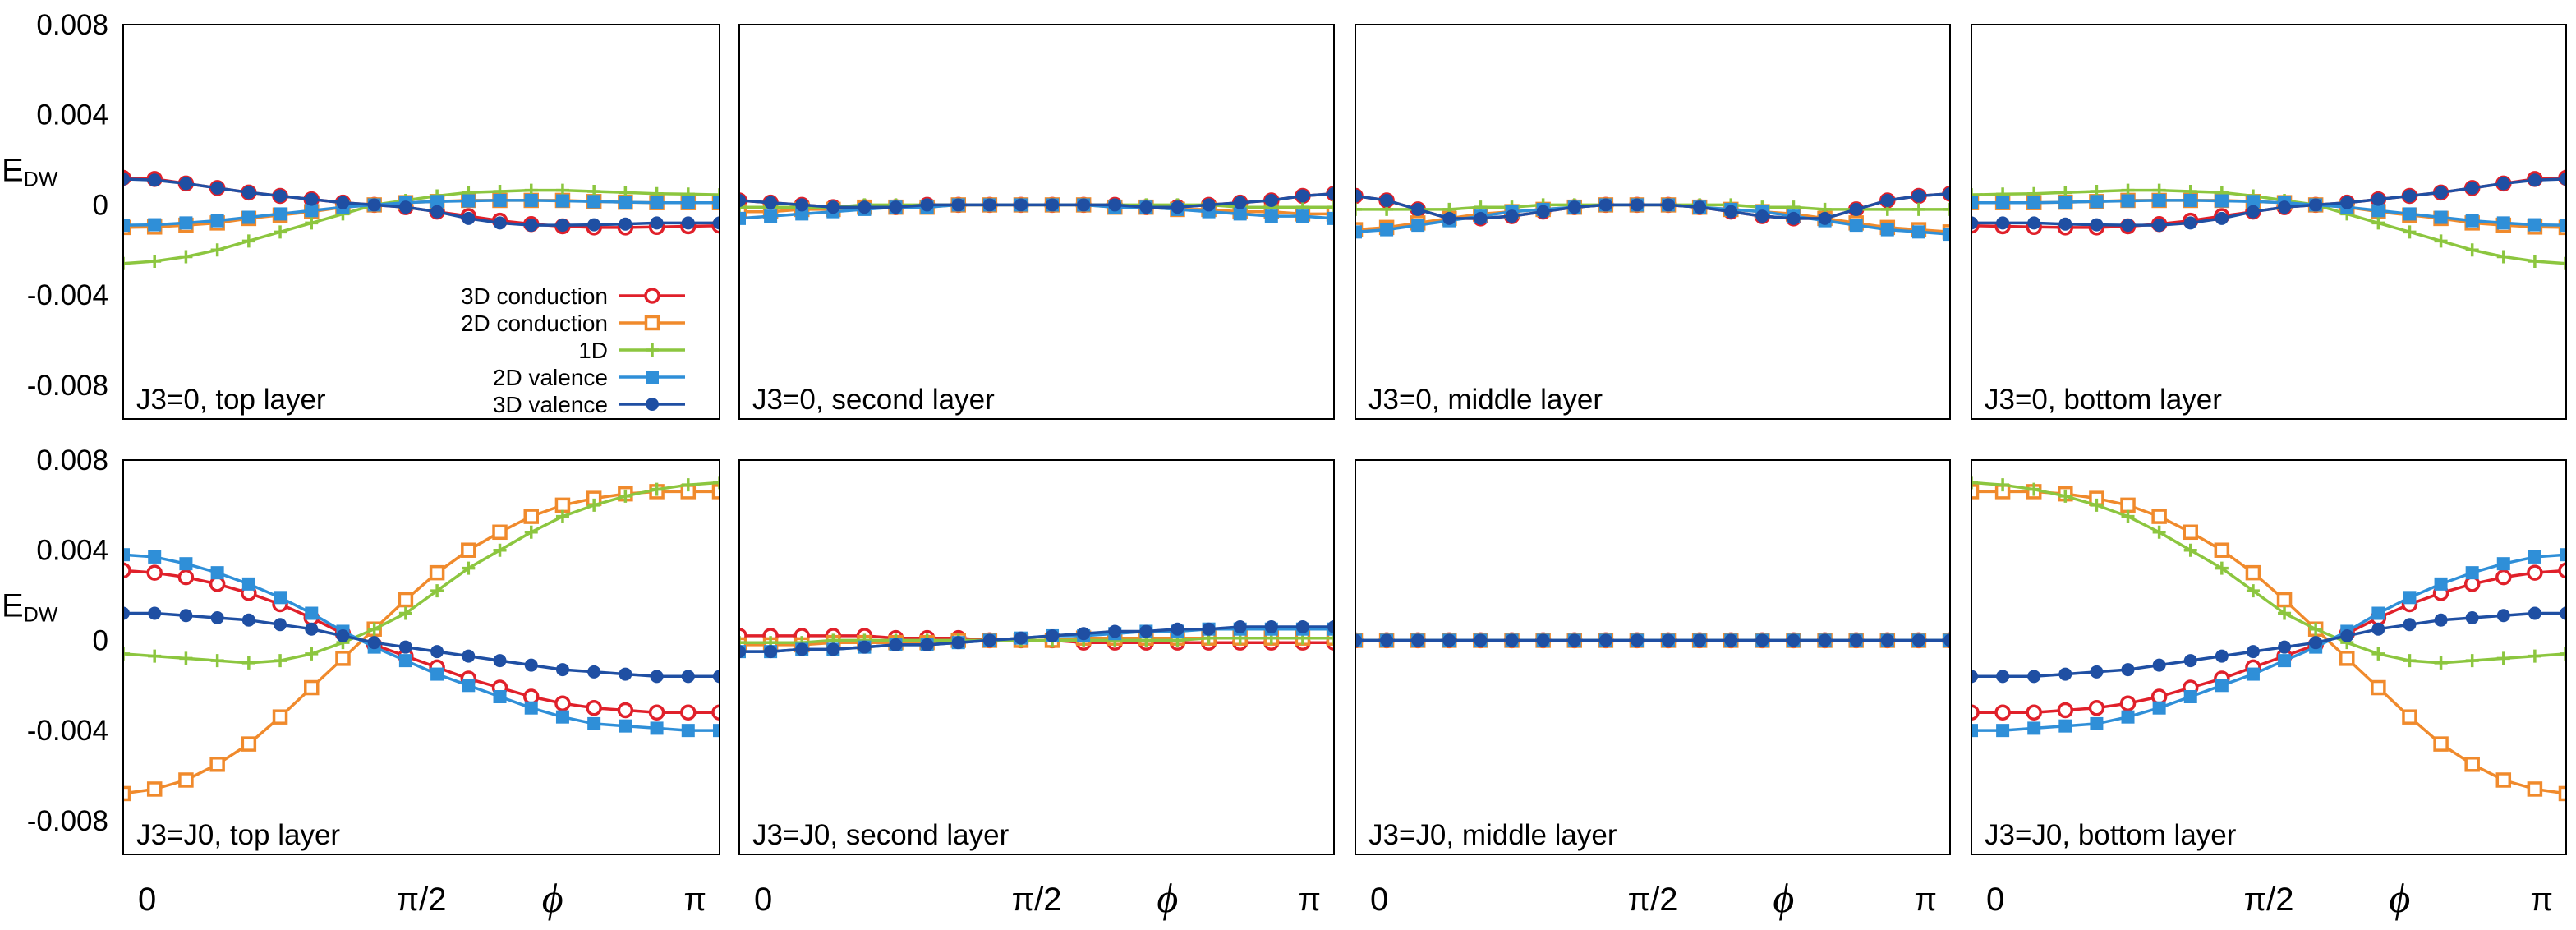 The image size is (2576, 930). Describe the element at coordinates (147, 900) in the screenshot. I see `x-tick-label: 0` at that location.